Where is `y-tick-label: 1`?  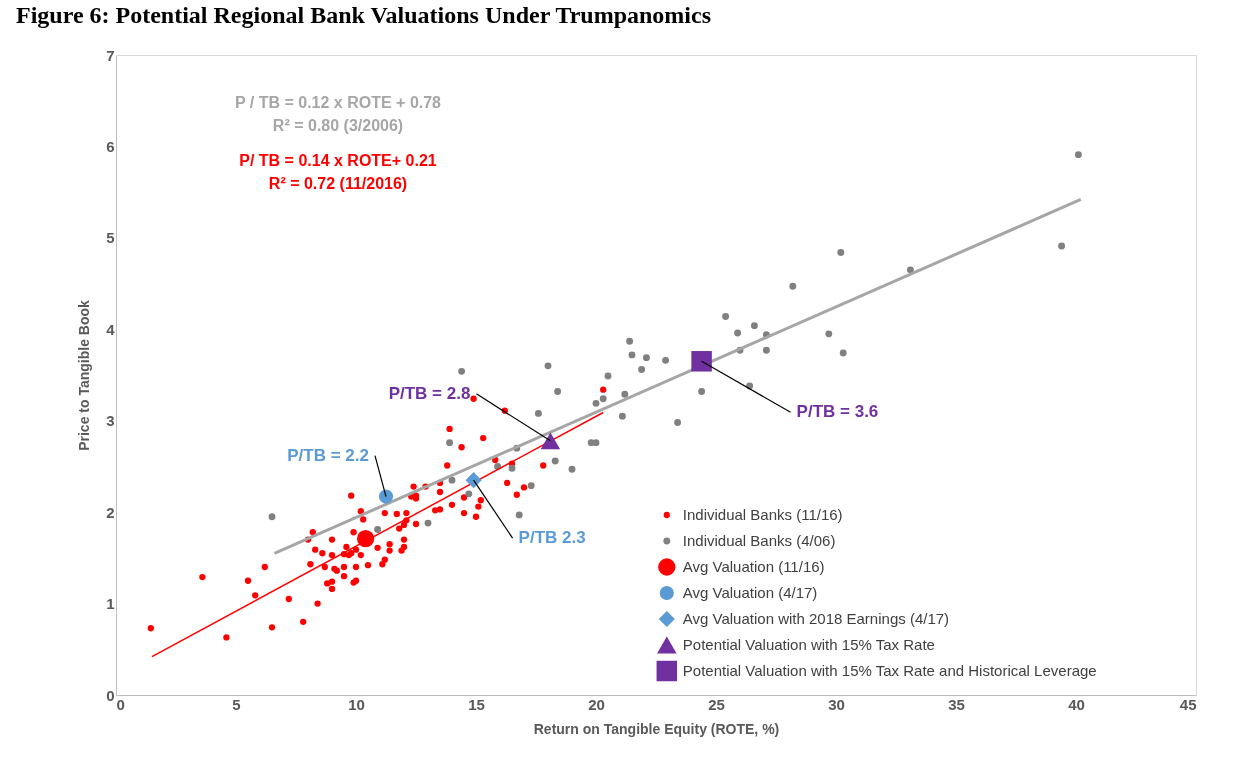 y-tick-label: 1 is located at coordinates (110, 604).